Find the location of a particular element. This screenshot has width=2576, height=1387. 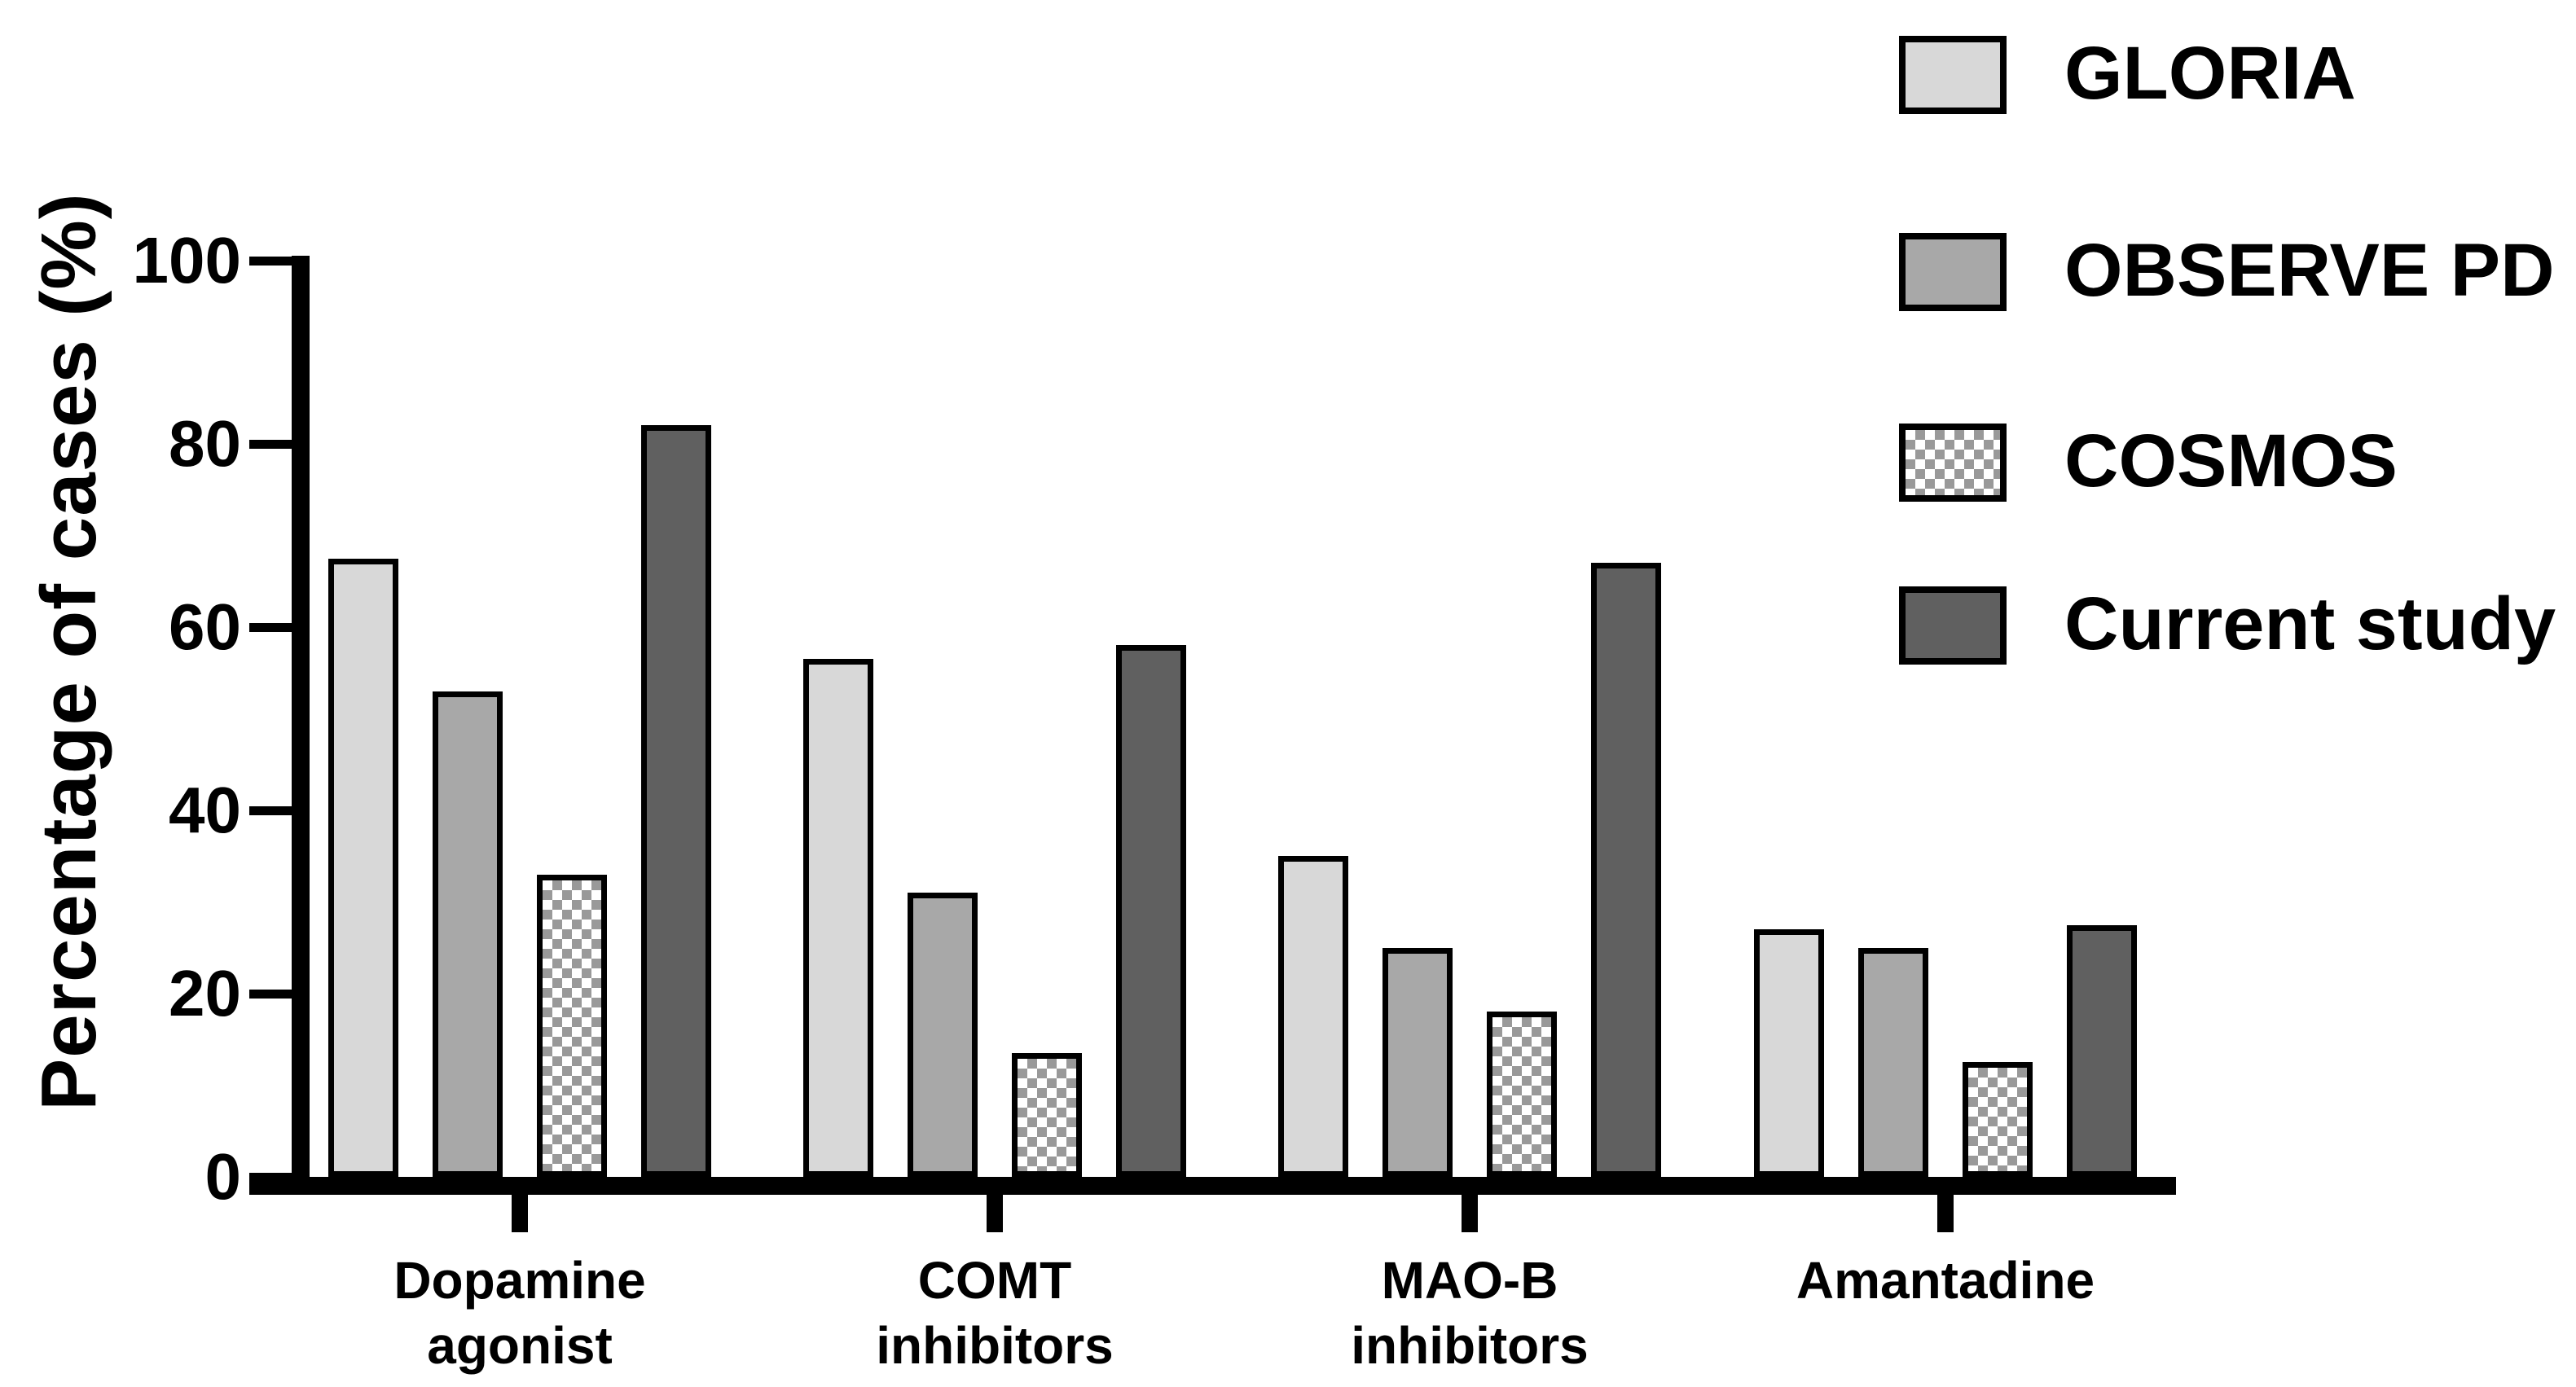

legend-swatch-gloria is located at coordinates (1953, 75).